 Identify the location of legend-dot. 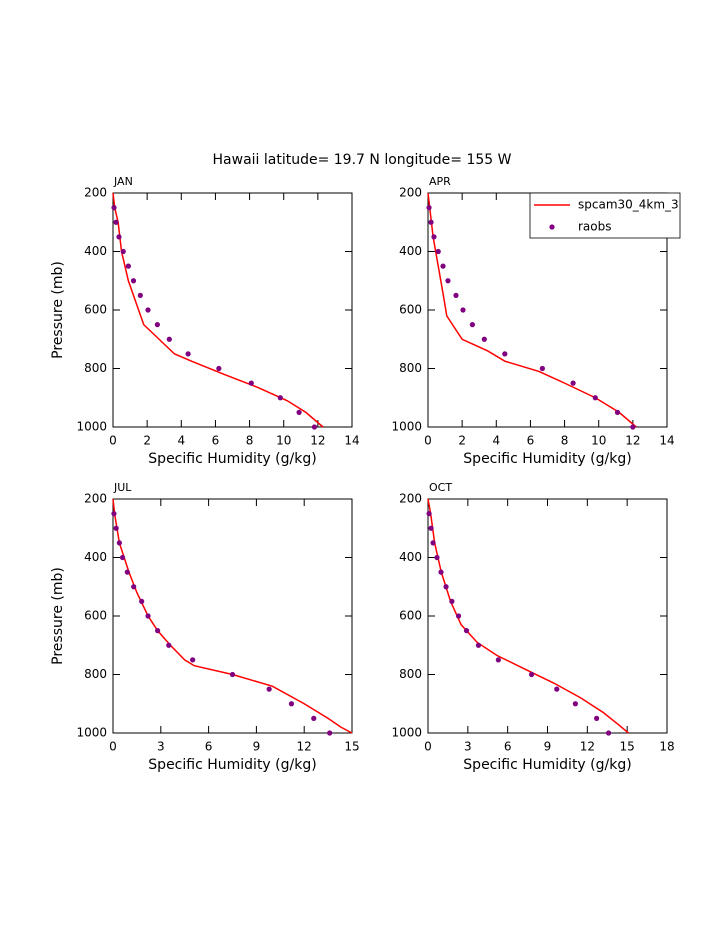
(552, 227).